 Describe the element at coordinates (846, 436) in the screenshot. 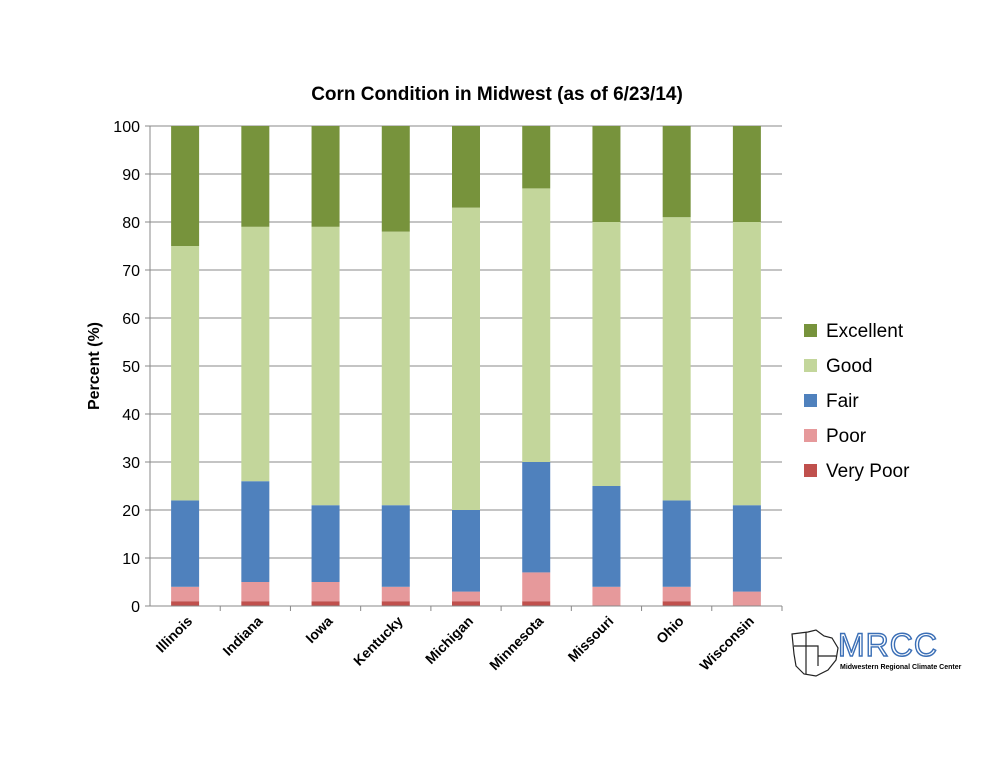

I see `legend-label: Poor` at that location.